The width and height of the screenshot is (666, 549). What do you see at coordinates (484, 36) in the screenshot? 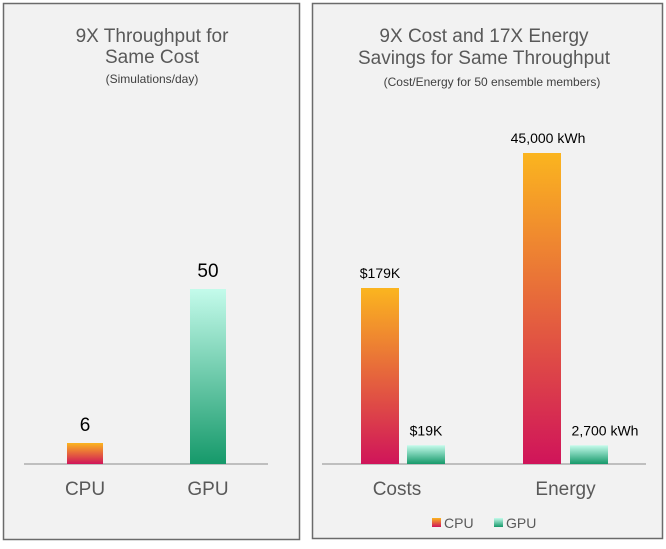
I see `right-title-line1: 9X Cost and 17X Energy` at bounding box center [484, 36].